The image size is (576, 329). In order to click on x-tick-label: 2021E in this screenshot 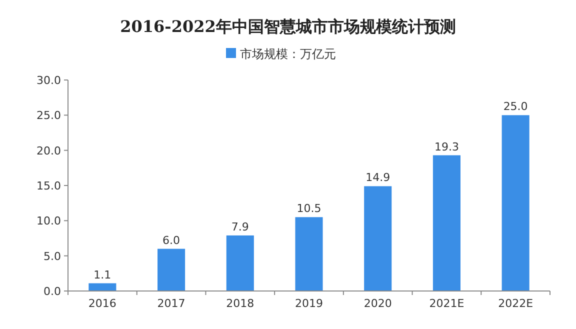, I will do `click(446, 303)`.